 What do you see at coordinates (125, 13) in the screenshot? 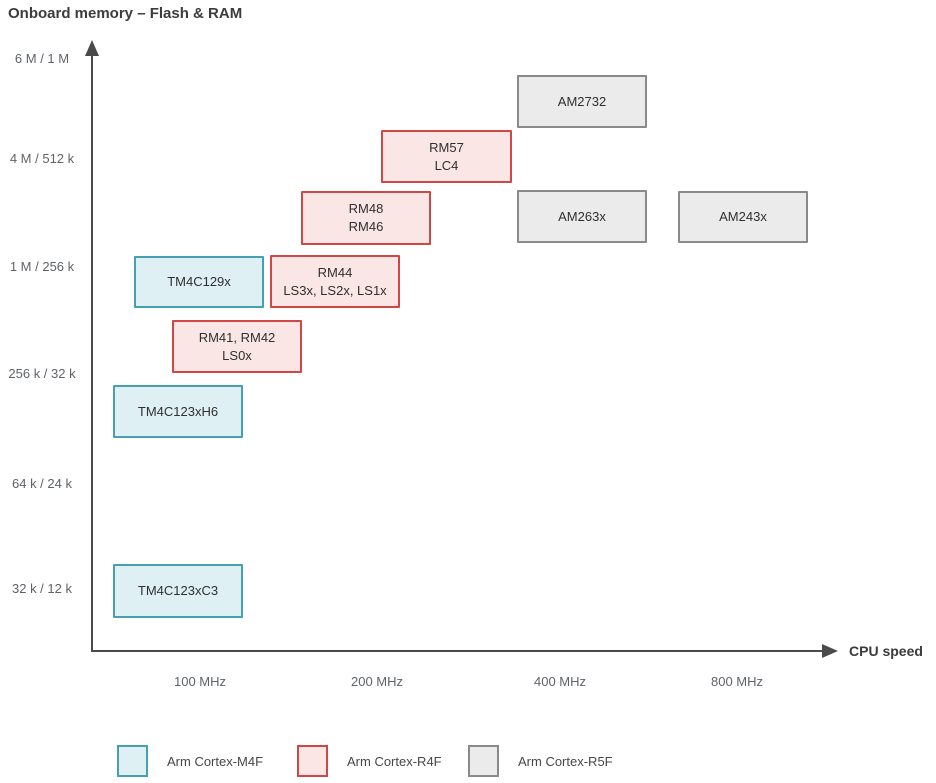
I see `chart-title: Onboard memory – Flash & RAM` at bounding box center [125, 13].